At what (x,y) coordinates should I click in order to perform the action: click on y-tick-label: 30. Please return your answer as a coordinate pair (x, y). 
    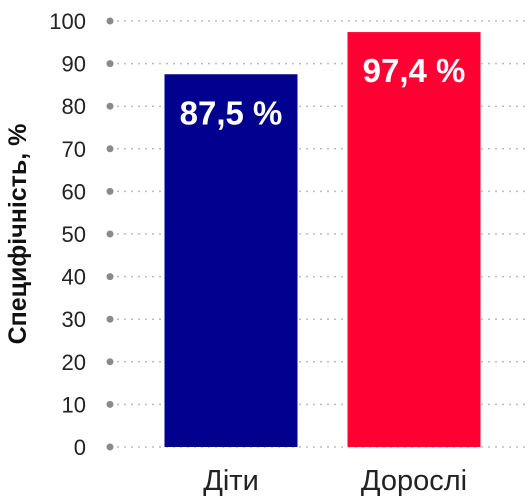
    Looking at the image, I should click on (74, 319).